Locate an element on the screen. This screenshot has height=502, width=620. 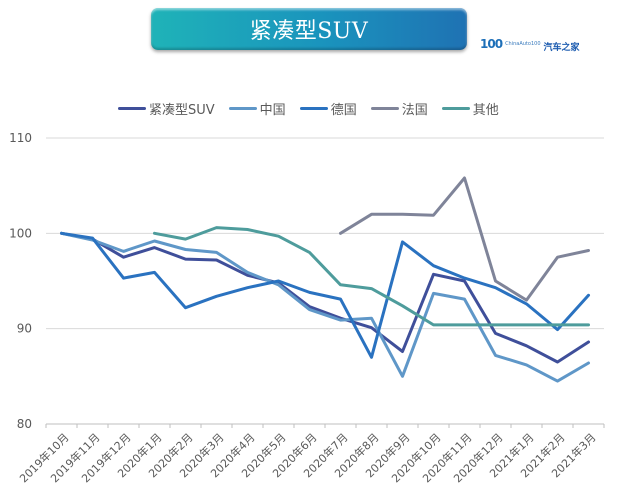
chart-title: 紧凑型SUV is located at coordinates (309, 31).